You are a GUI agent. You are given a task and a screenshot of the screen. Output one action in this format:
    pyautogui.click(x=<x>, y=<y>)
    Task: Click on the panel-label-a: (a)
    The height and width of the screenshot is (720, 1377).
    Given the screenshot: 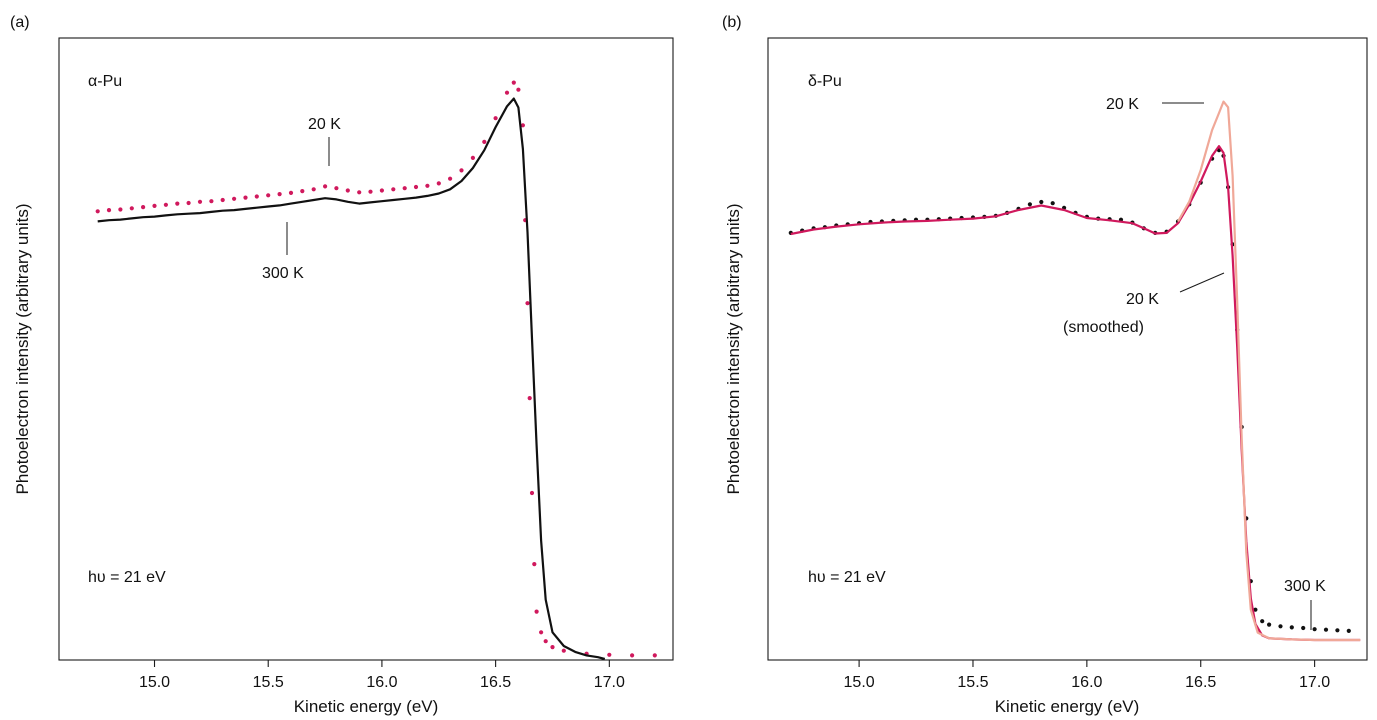 What is the action you would take?
    pyautogui.click(x=20, y=22)
    